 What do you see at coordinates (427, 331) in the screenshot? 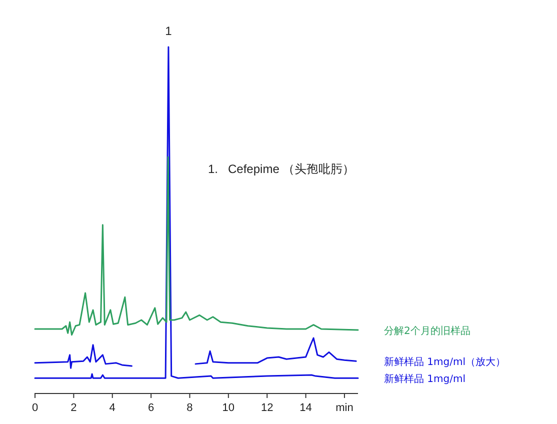
I see `text: 分解2个月的旧样品` at bounding box center [427, 331].